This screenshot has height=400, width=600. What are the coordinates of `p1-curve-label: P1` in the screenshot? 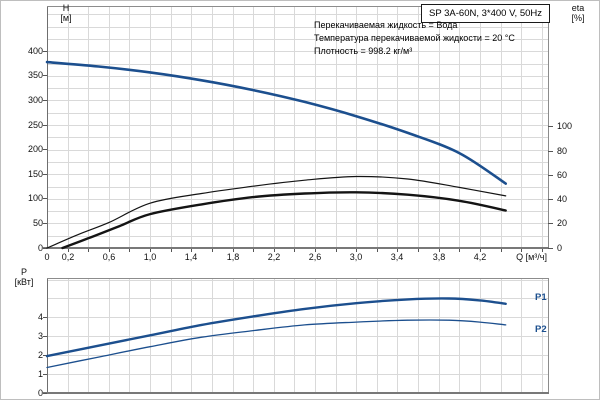 It's located at (541, 297).